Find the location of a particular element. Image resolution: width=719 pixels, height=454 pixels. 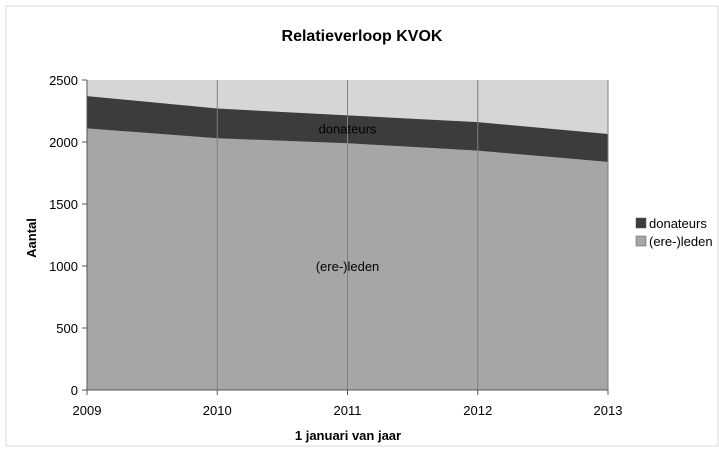

y-tick-label-1500: 1500 is located at coordinates (63, 204).